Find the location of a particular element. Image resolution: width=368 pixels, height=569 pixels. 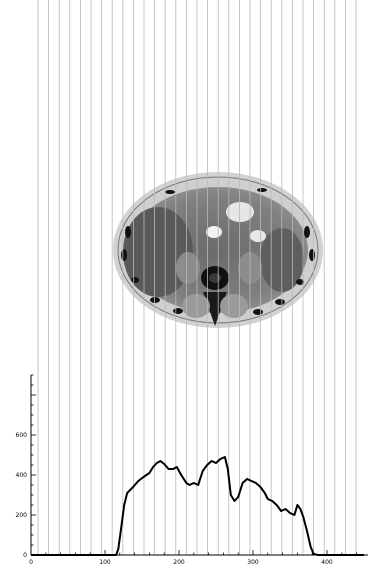

x-tick-label: 400 is located at coordinates (327, 562).